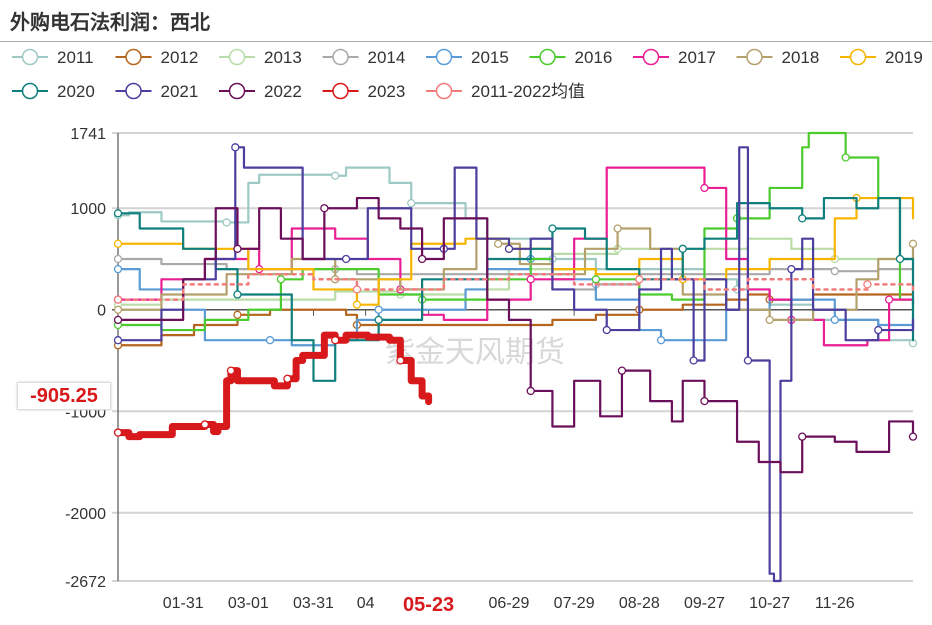  I want to click on legend-label-2016: 2016, so click(594, 57).